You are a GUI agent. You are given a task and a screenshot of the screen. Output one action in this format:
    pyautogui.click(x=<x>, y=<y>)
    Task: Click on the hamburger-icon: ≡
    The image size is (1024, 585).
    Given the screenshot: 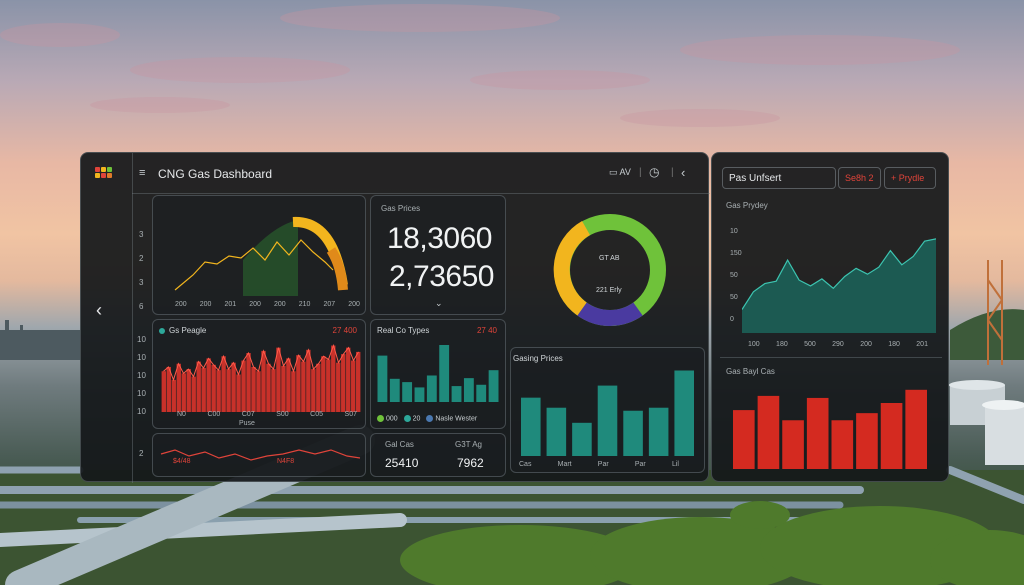 What is the action you would take?
    pyautogui.click(x=142, y=173)
    